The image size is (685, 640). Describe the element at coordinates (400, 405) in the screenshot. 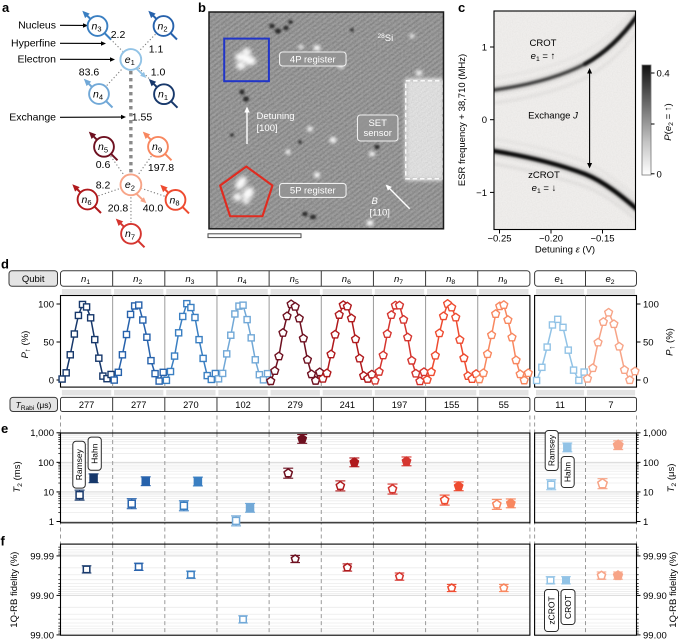

I see `svg-text: 197` at that location.